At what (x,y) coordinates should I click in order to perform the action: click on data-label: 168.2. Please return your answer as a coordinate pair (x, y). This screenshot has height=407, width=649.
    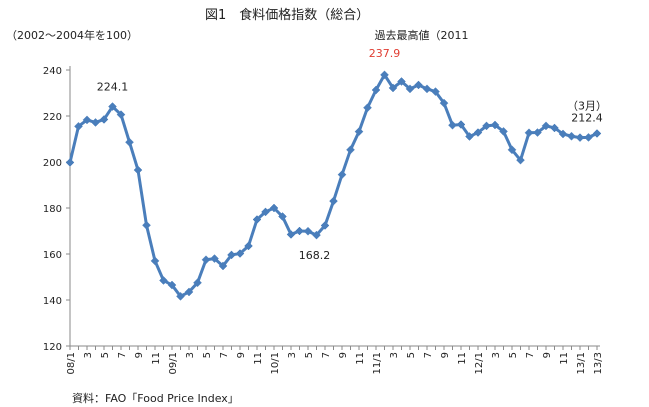
    Looking at the image, I should click on (315, 255).